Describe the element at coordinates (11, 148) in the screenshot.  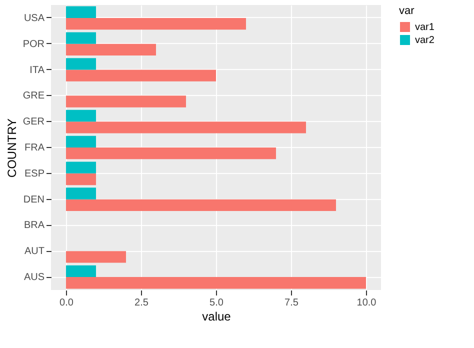
I see `y-axis-title: COUNTRY` at that location.